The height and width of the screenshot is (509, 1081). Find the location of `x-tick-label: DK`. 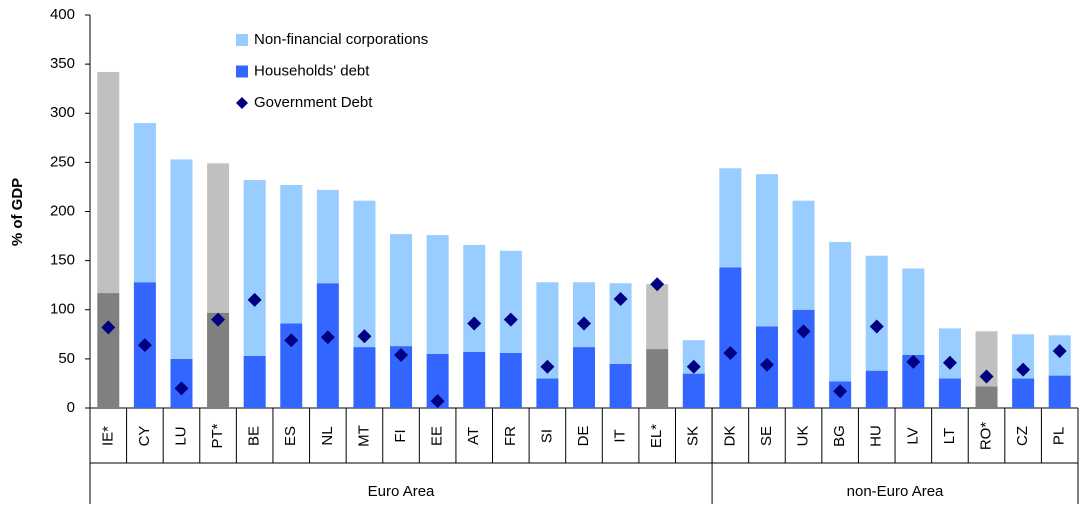

x-tick-label: DK is located at coordinates (729, 436).